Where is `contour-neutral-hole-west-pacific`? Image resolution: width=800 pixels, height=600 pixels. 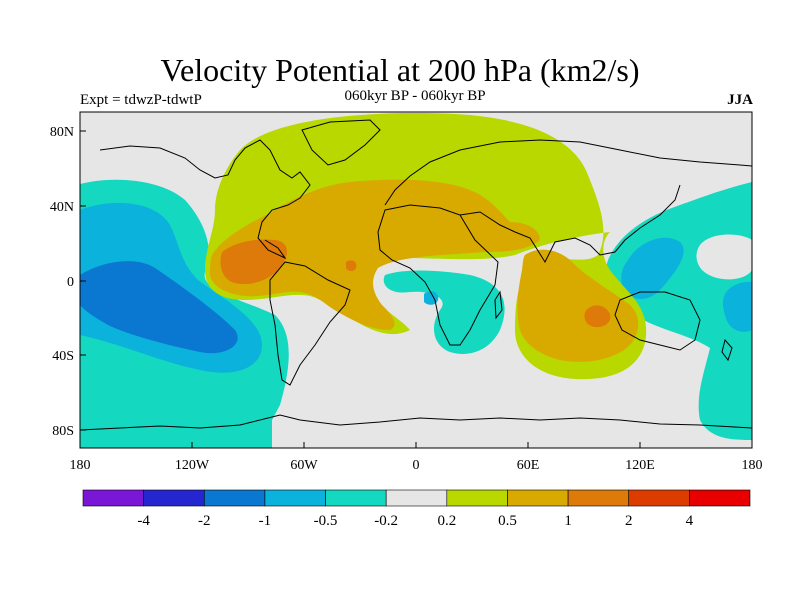 contour-neutral-hole-west-pacific is located at coordinates (724, 257).